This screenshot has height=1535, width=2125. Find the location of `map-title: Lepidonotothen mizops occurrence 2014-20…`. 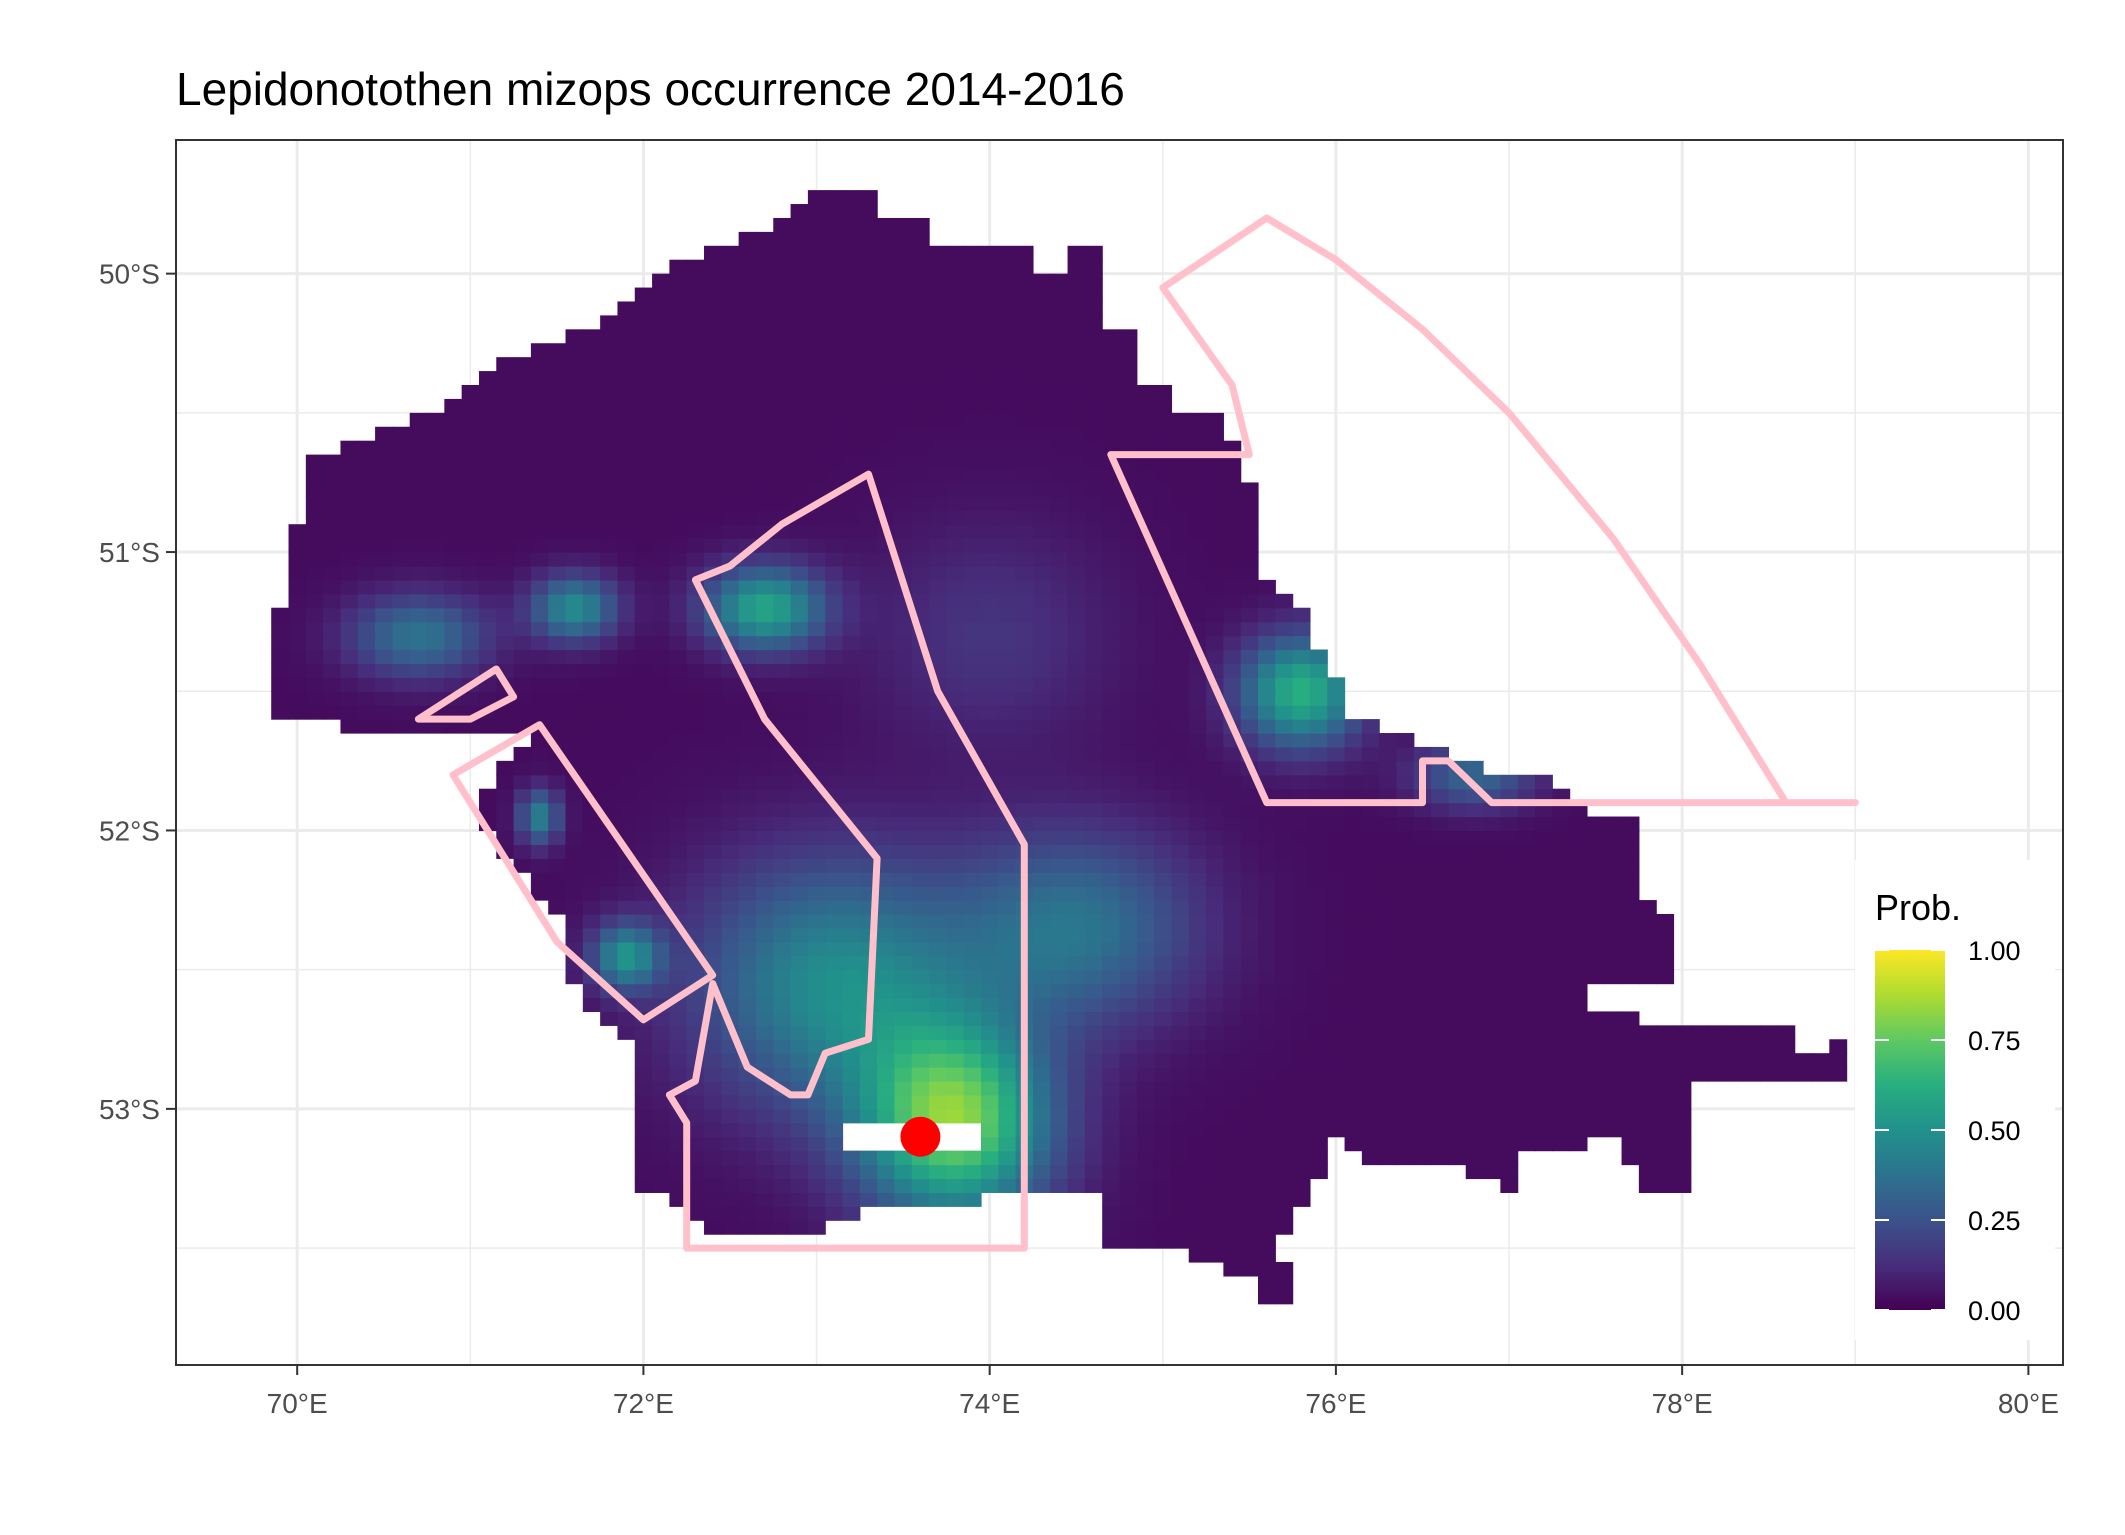

map-title: Lepidonotothen mizops occurrence 2014-20… is located at coordinates (650, 89).